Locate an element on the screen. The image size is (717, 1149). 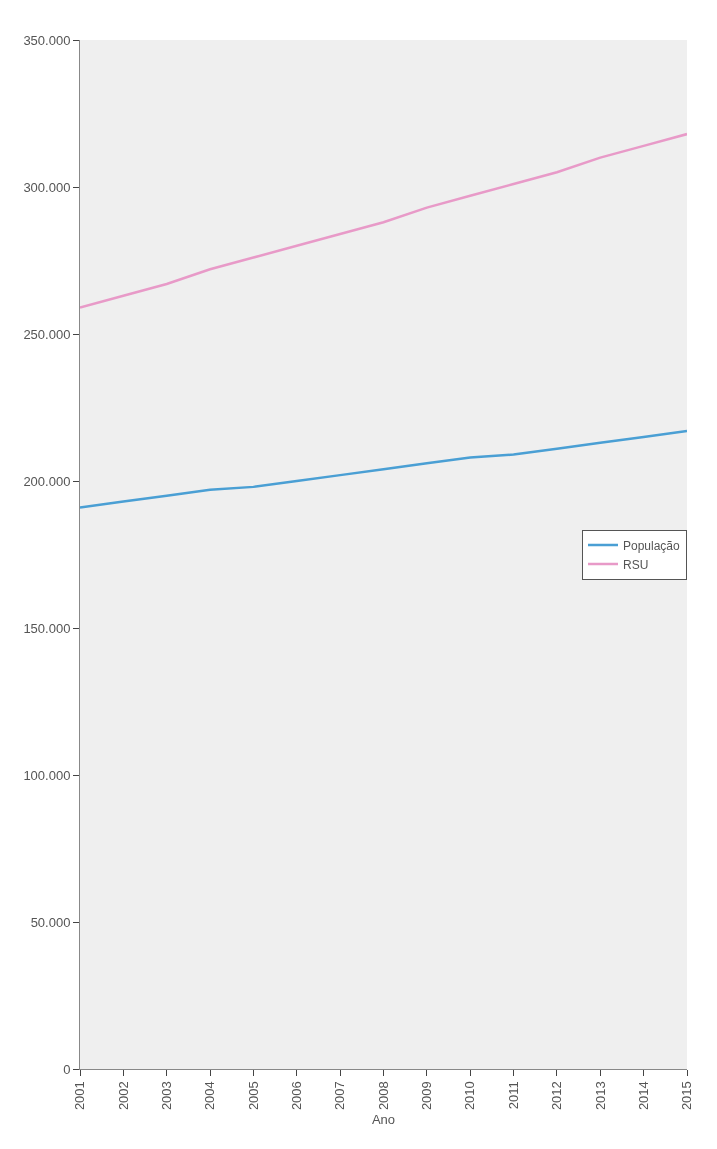
x-tick-label: 2006 is located at coordinates (297, 1096).